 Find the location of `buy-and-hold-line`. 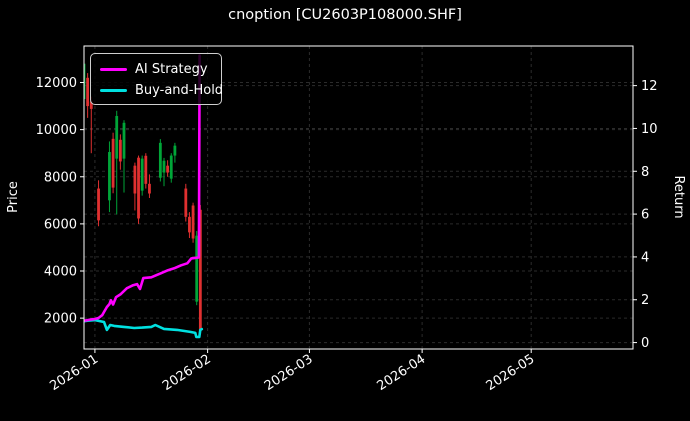

buy-and-hold-line is located at coordinates (144, 328).